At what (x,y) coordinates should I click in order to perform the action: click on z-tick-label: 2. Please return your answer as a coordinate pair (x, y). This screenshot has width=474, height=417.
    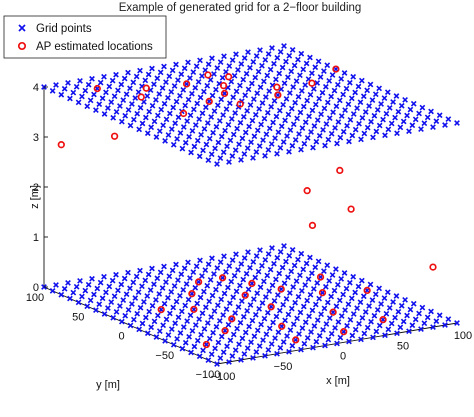
    Looking at the image, I should click on (36, 188).